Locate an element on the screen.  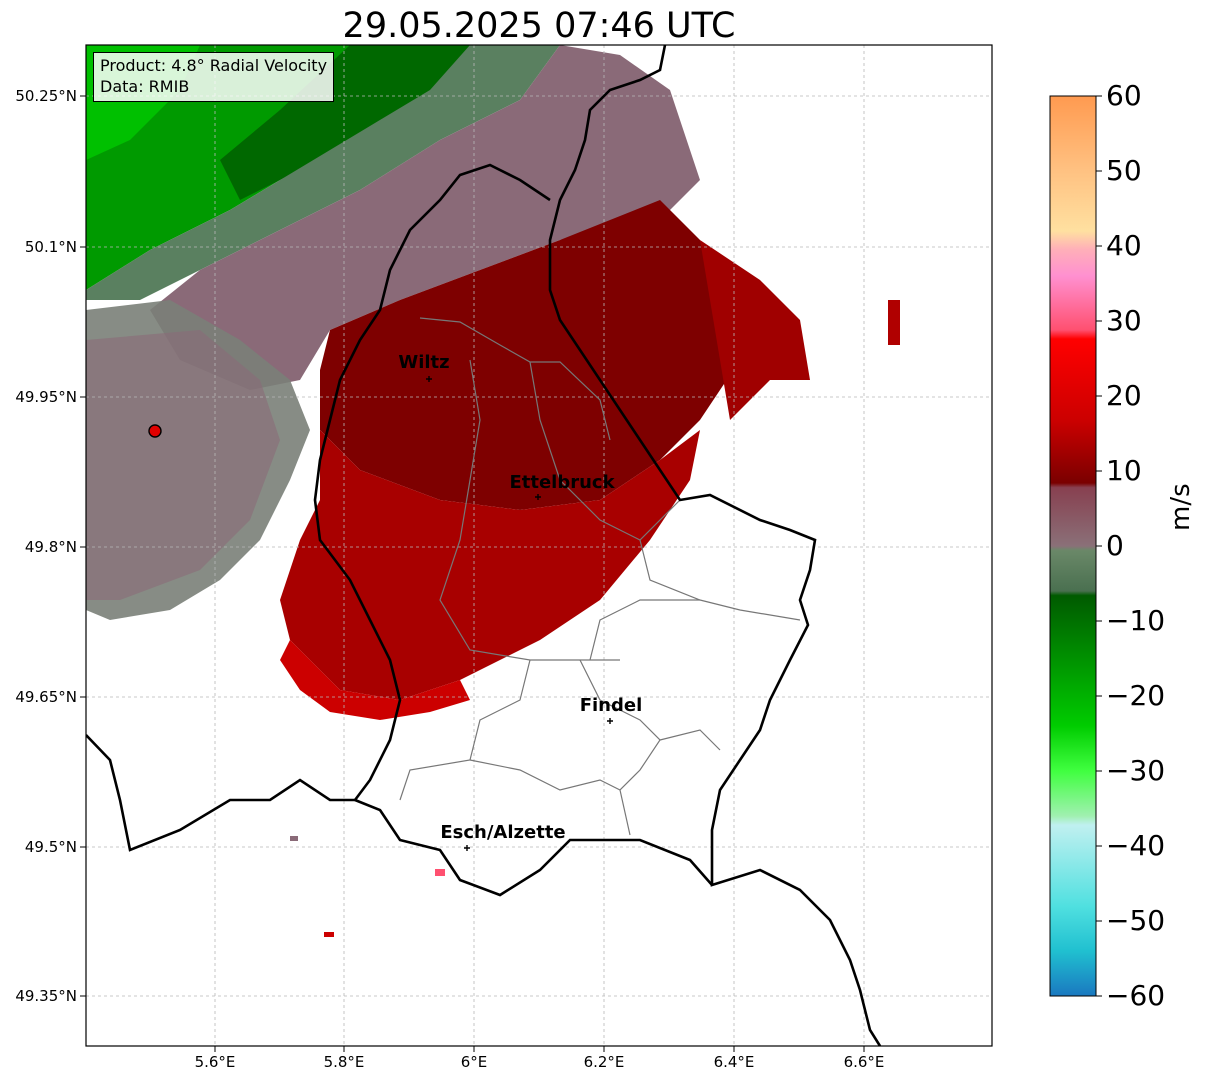
colorbar-tick-label: 30 is located at coordinates (1124, 320).